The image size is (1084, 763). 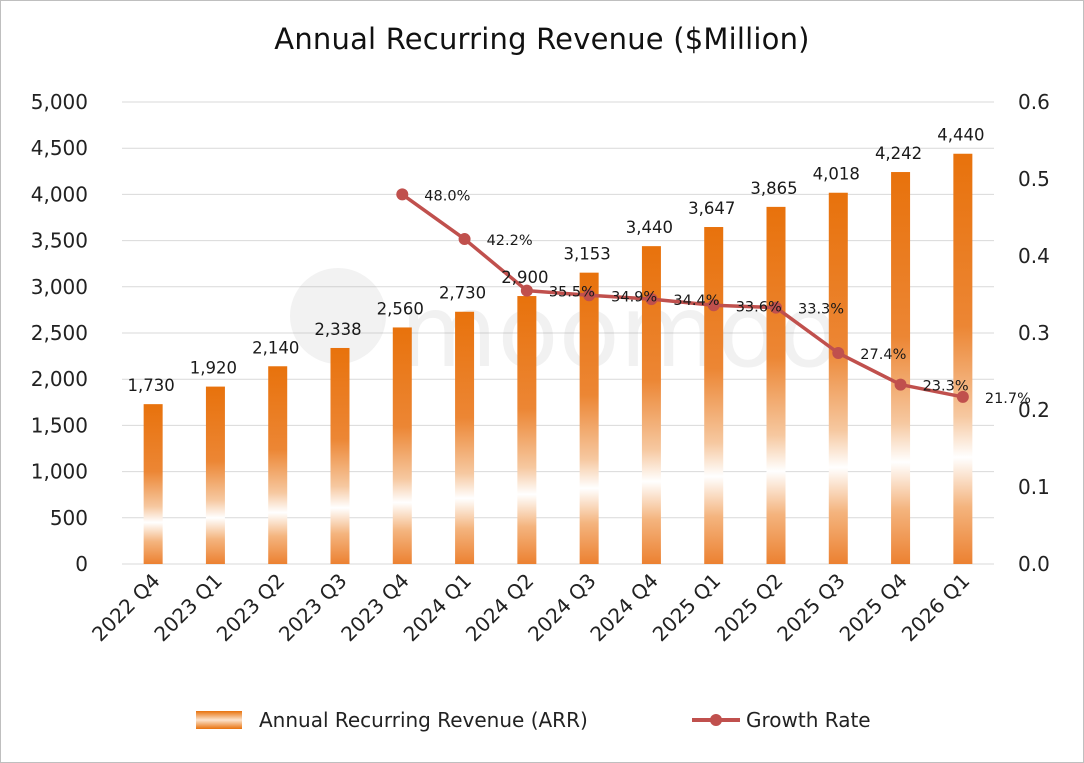 I want to click on x-tick-label: 2025 Q4, so click(x=874, y=608).